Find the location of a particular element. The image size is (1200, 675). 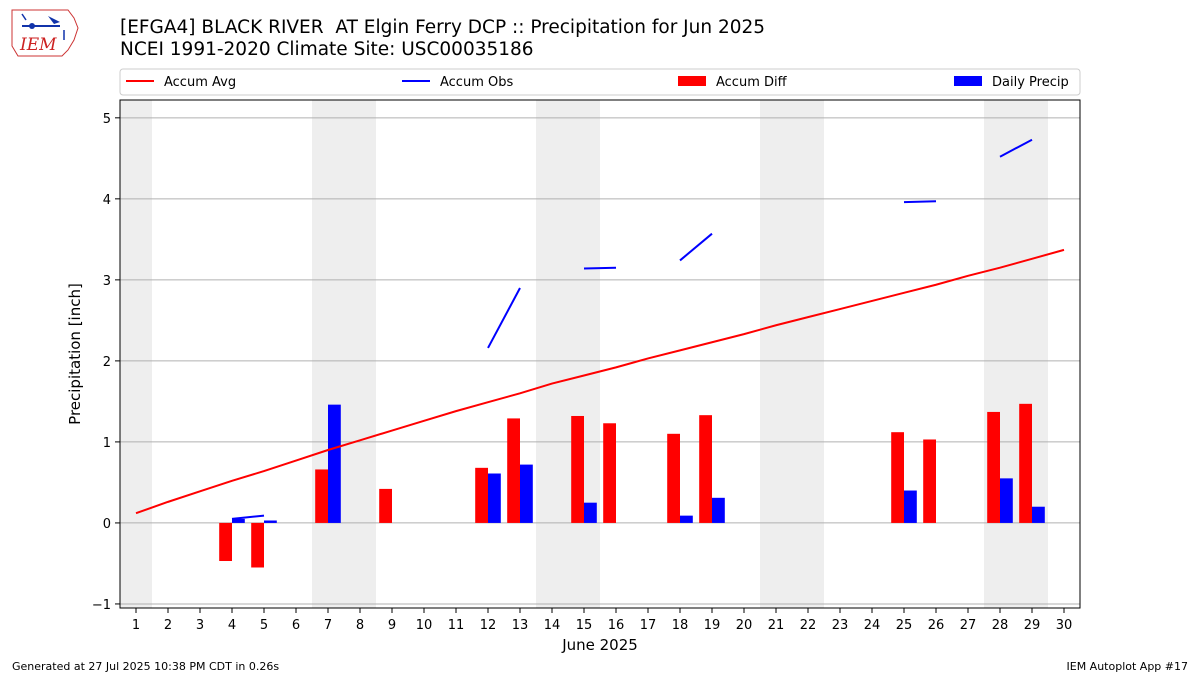

y-tick-label: 2 is located at coordinates (107, 362).